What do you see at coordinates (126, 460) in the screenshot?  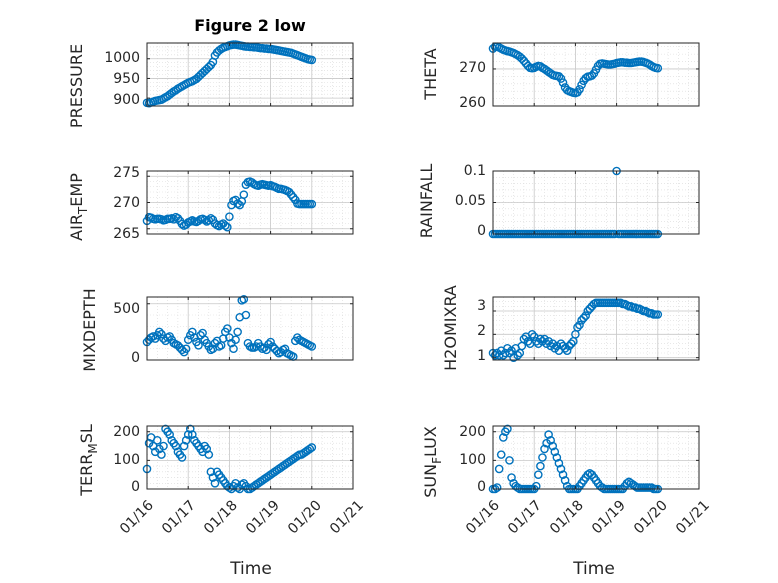 I see `ytick-label: 100` at bounding box center [126, 460].